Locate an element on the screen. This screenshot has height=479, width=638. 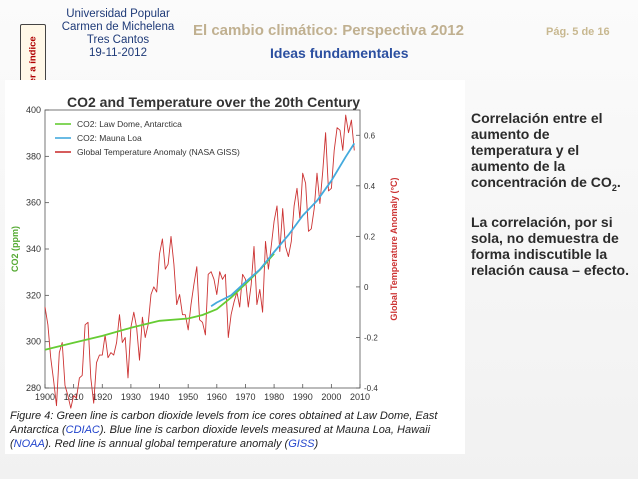
x-tick-label: 2000 is located at coordinates (331, 397).